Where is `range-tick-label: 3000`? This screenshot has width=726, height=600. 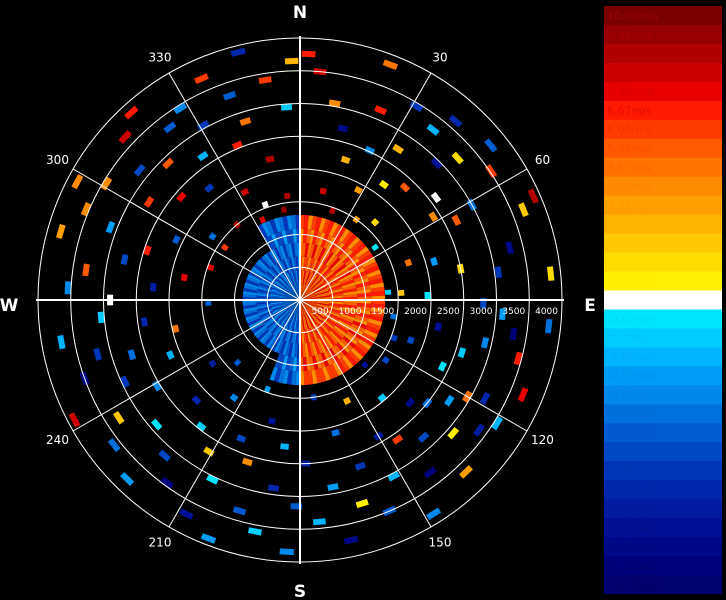
range-tick-label: 3000 is located at coordinates (481, 312).